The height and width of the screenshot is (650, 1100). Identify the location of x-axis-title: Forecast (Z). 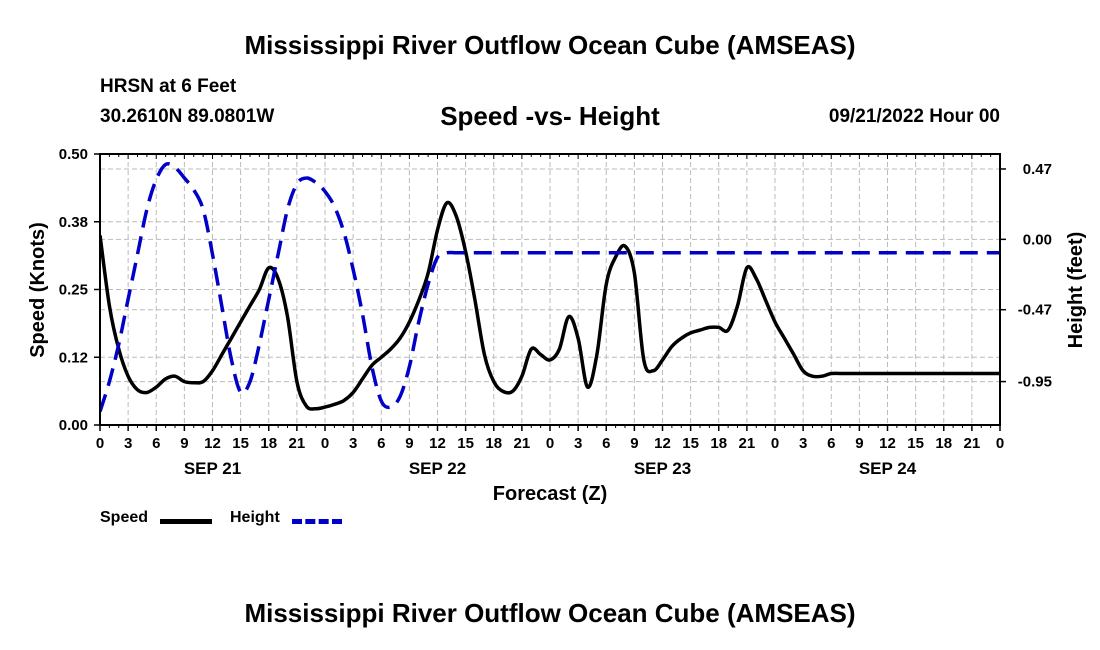
(550, 494).